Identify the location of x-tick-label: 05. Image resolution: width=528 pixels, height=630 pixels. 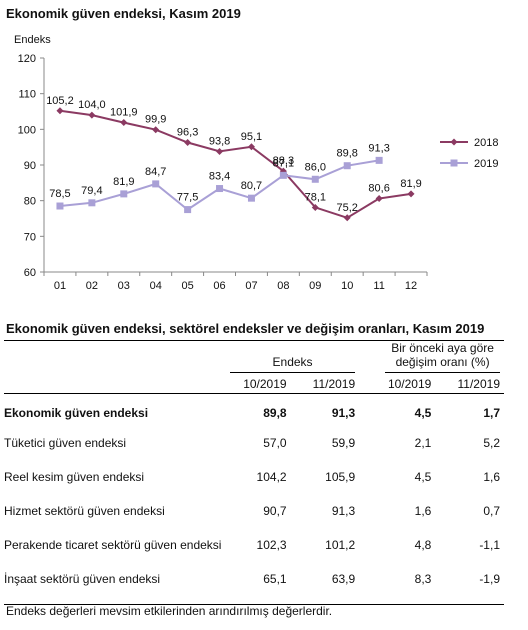
(188, 286).